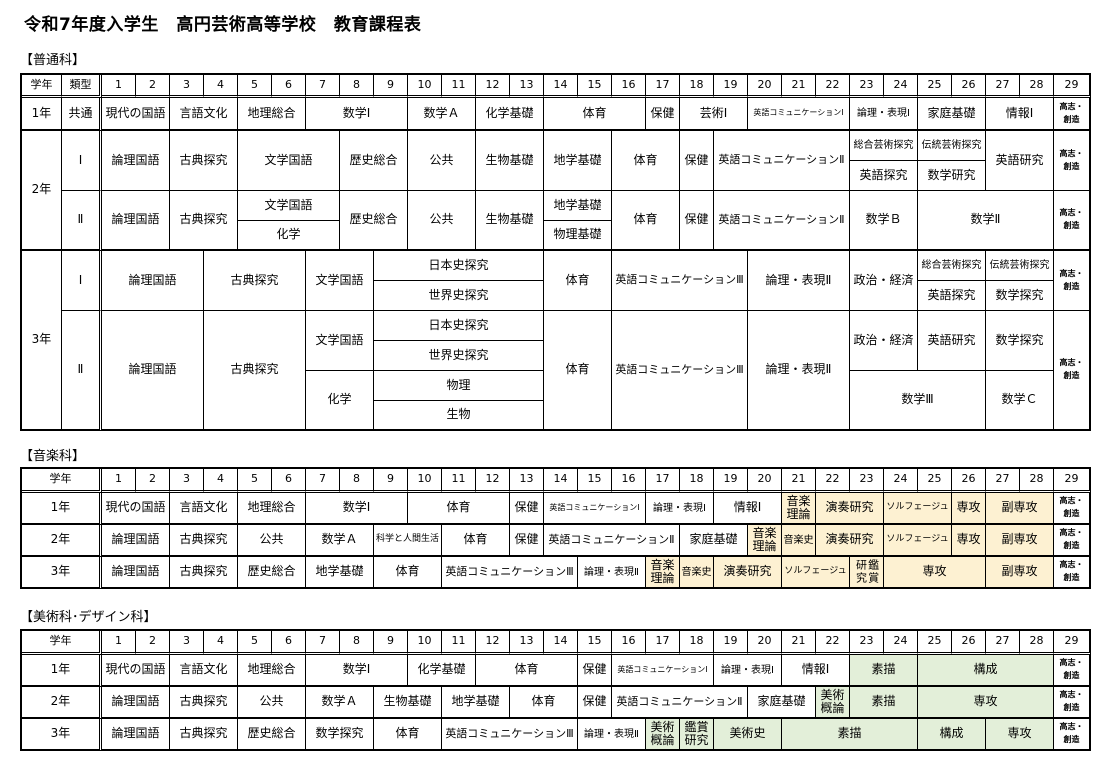  What do you see at coordinates (612, 735) in the screenshot?
I see `subject-cell: 論理・表現Ⅱ` at bounding box center [612, 735].